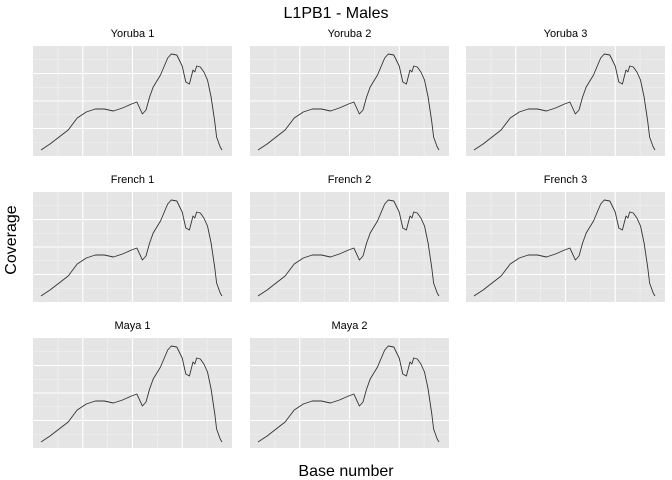  I want to click on facet-maya-1: Maya 1, so click(132, 384).